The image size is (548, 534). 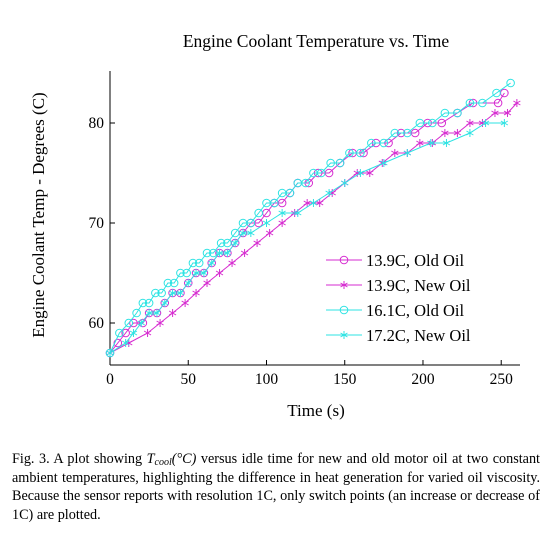 I want to click on caption-math-sub: cool, so click(x=163, y=462).